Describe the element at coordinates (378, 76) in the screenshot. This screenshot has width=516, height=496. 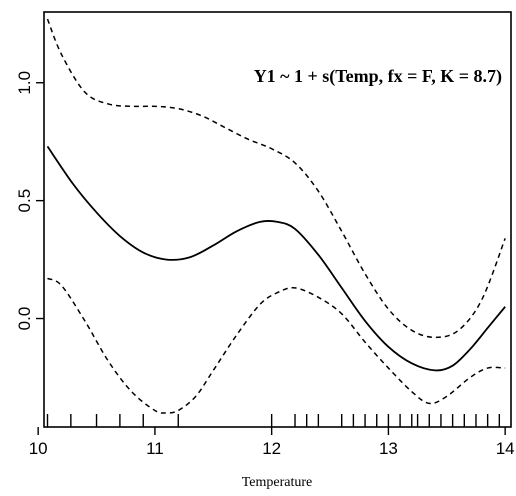
I see `model-annotation: Y1 ~ 1 + s(Temp, fx = F, K = 8.7)` at that location.